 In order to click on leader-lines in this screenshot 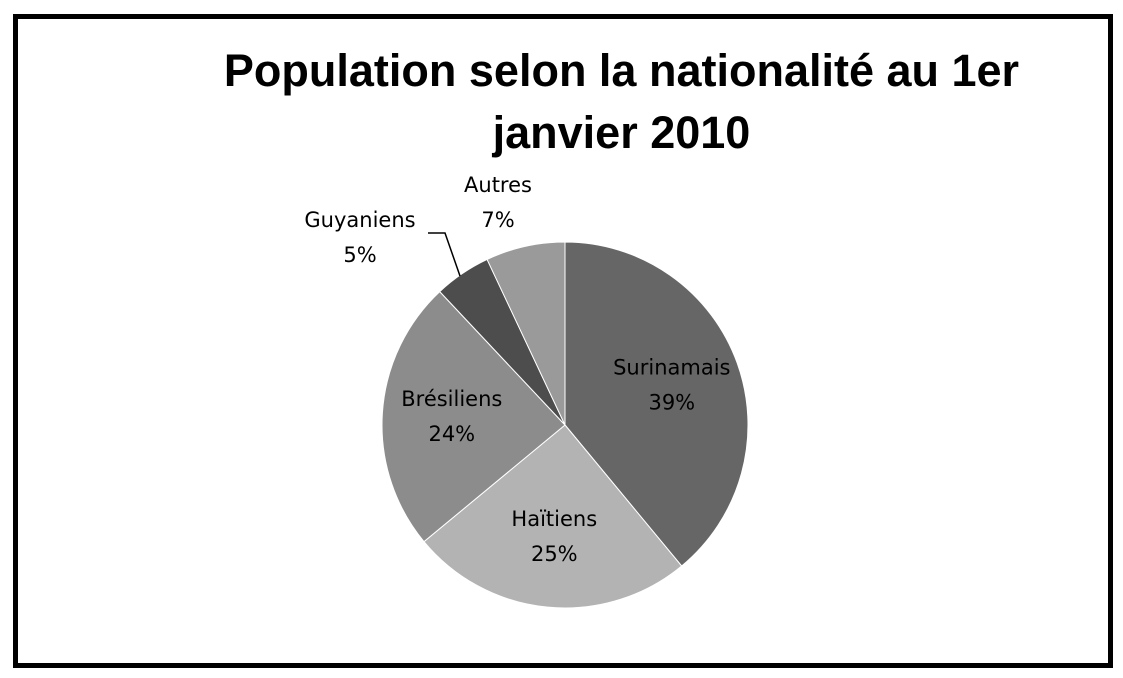, I will do `click(444, 254)`.